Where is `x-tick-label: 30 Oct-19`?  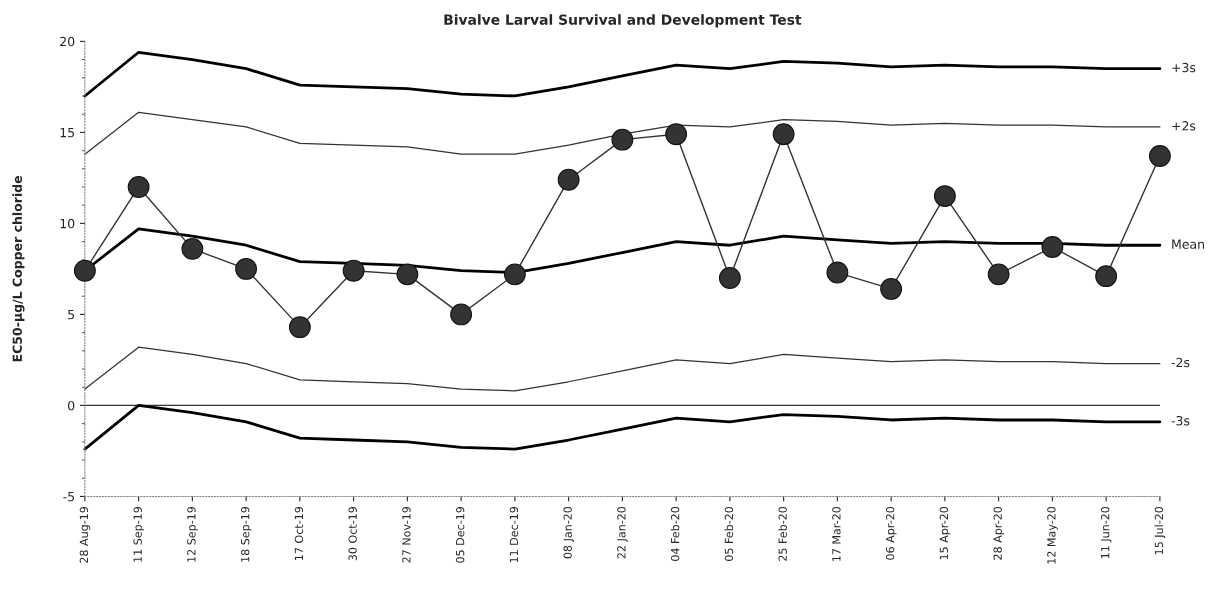 x-tick-label: 30 Oct-19 is located at coordinates (352, 533).